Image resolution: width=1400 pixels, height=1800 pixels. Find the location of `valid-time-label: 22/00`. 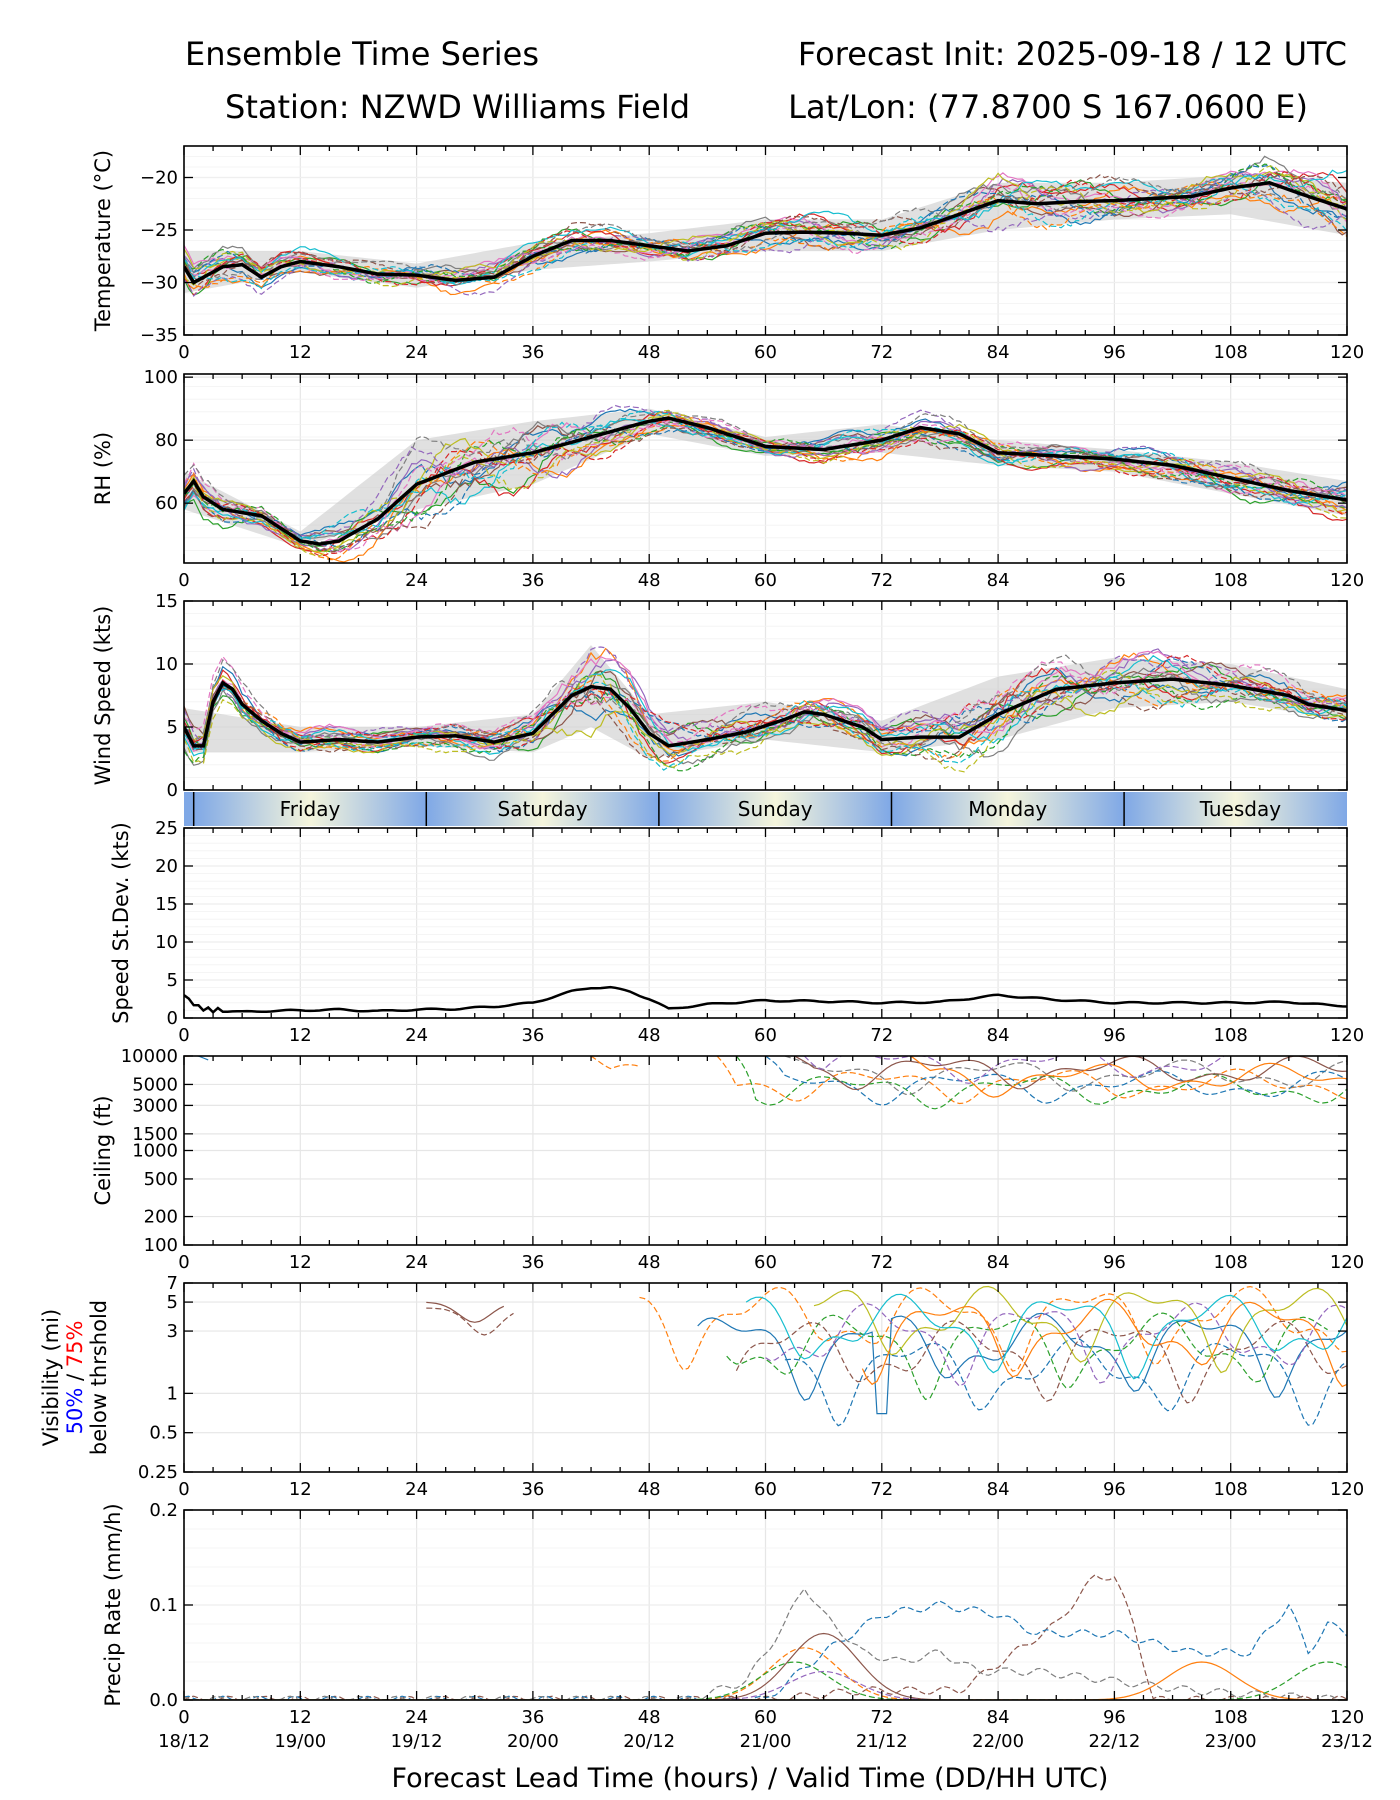

valid-time-label: 22/00 is located at coordinates (998, 1741).